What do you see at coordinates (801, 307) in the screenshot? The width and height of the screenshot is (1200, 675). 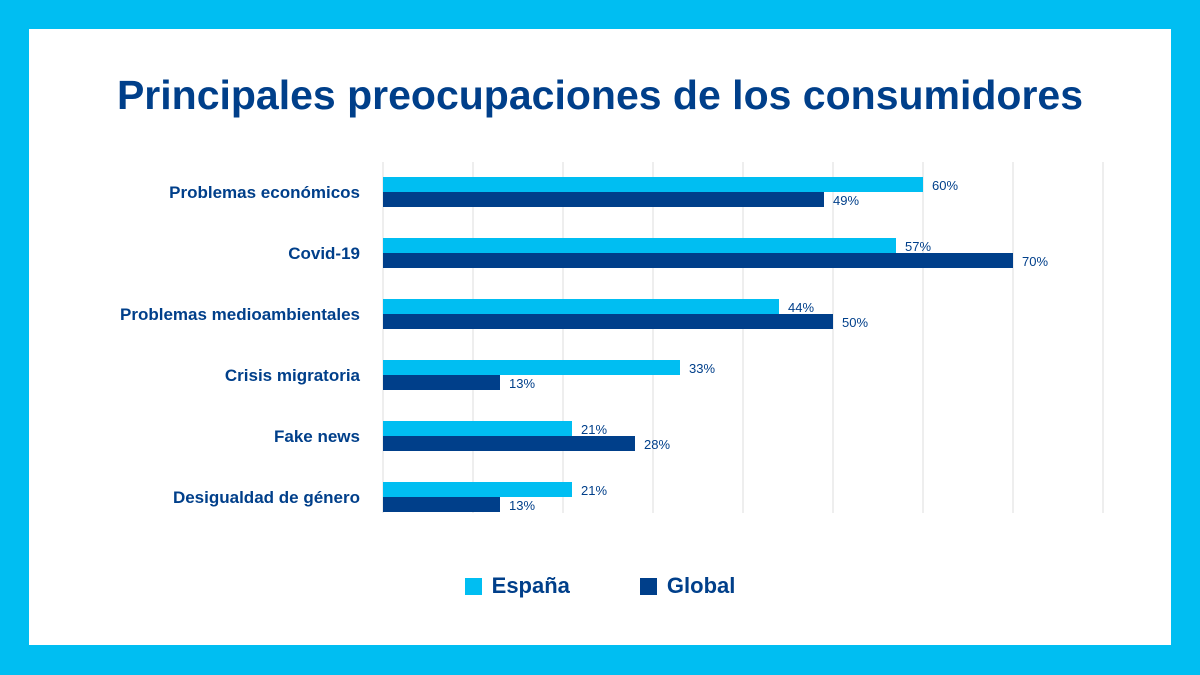 I see `data-label: 44%` at bounding box center [801, 307].